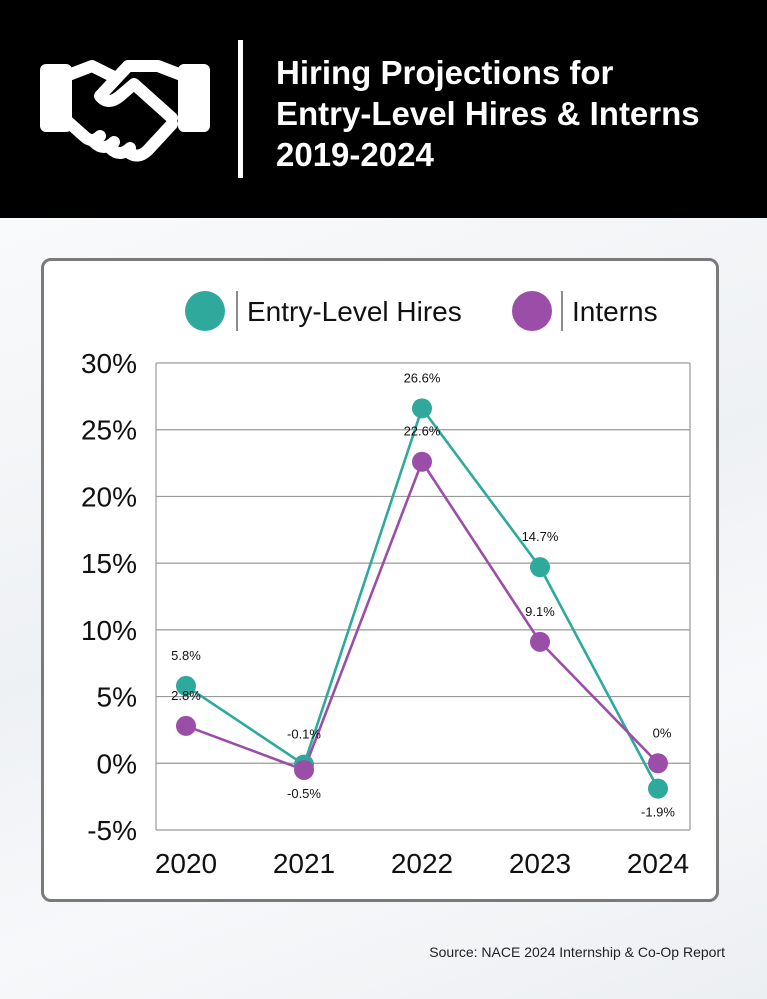 The image size is (767, 999). I want to click on data-label: 26.6%, so click(422, 377).